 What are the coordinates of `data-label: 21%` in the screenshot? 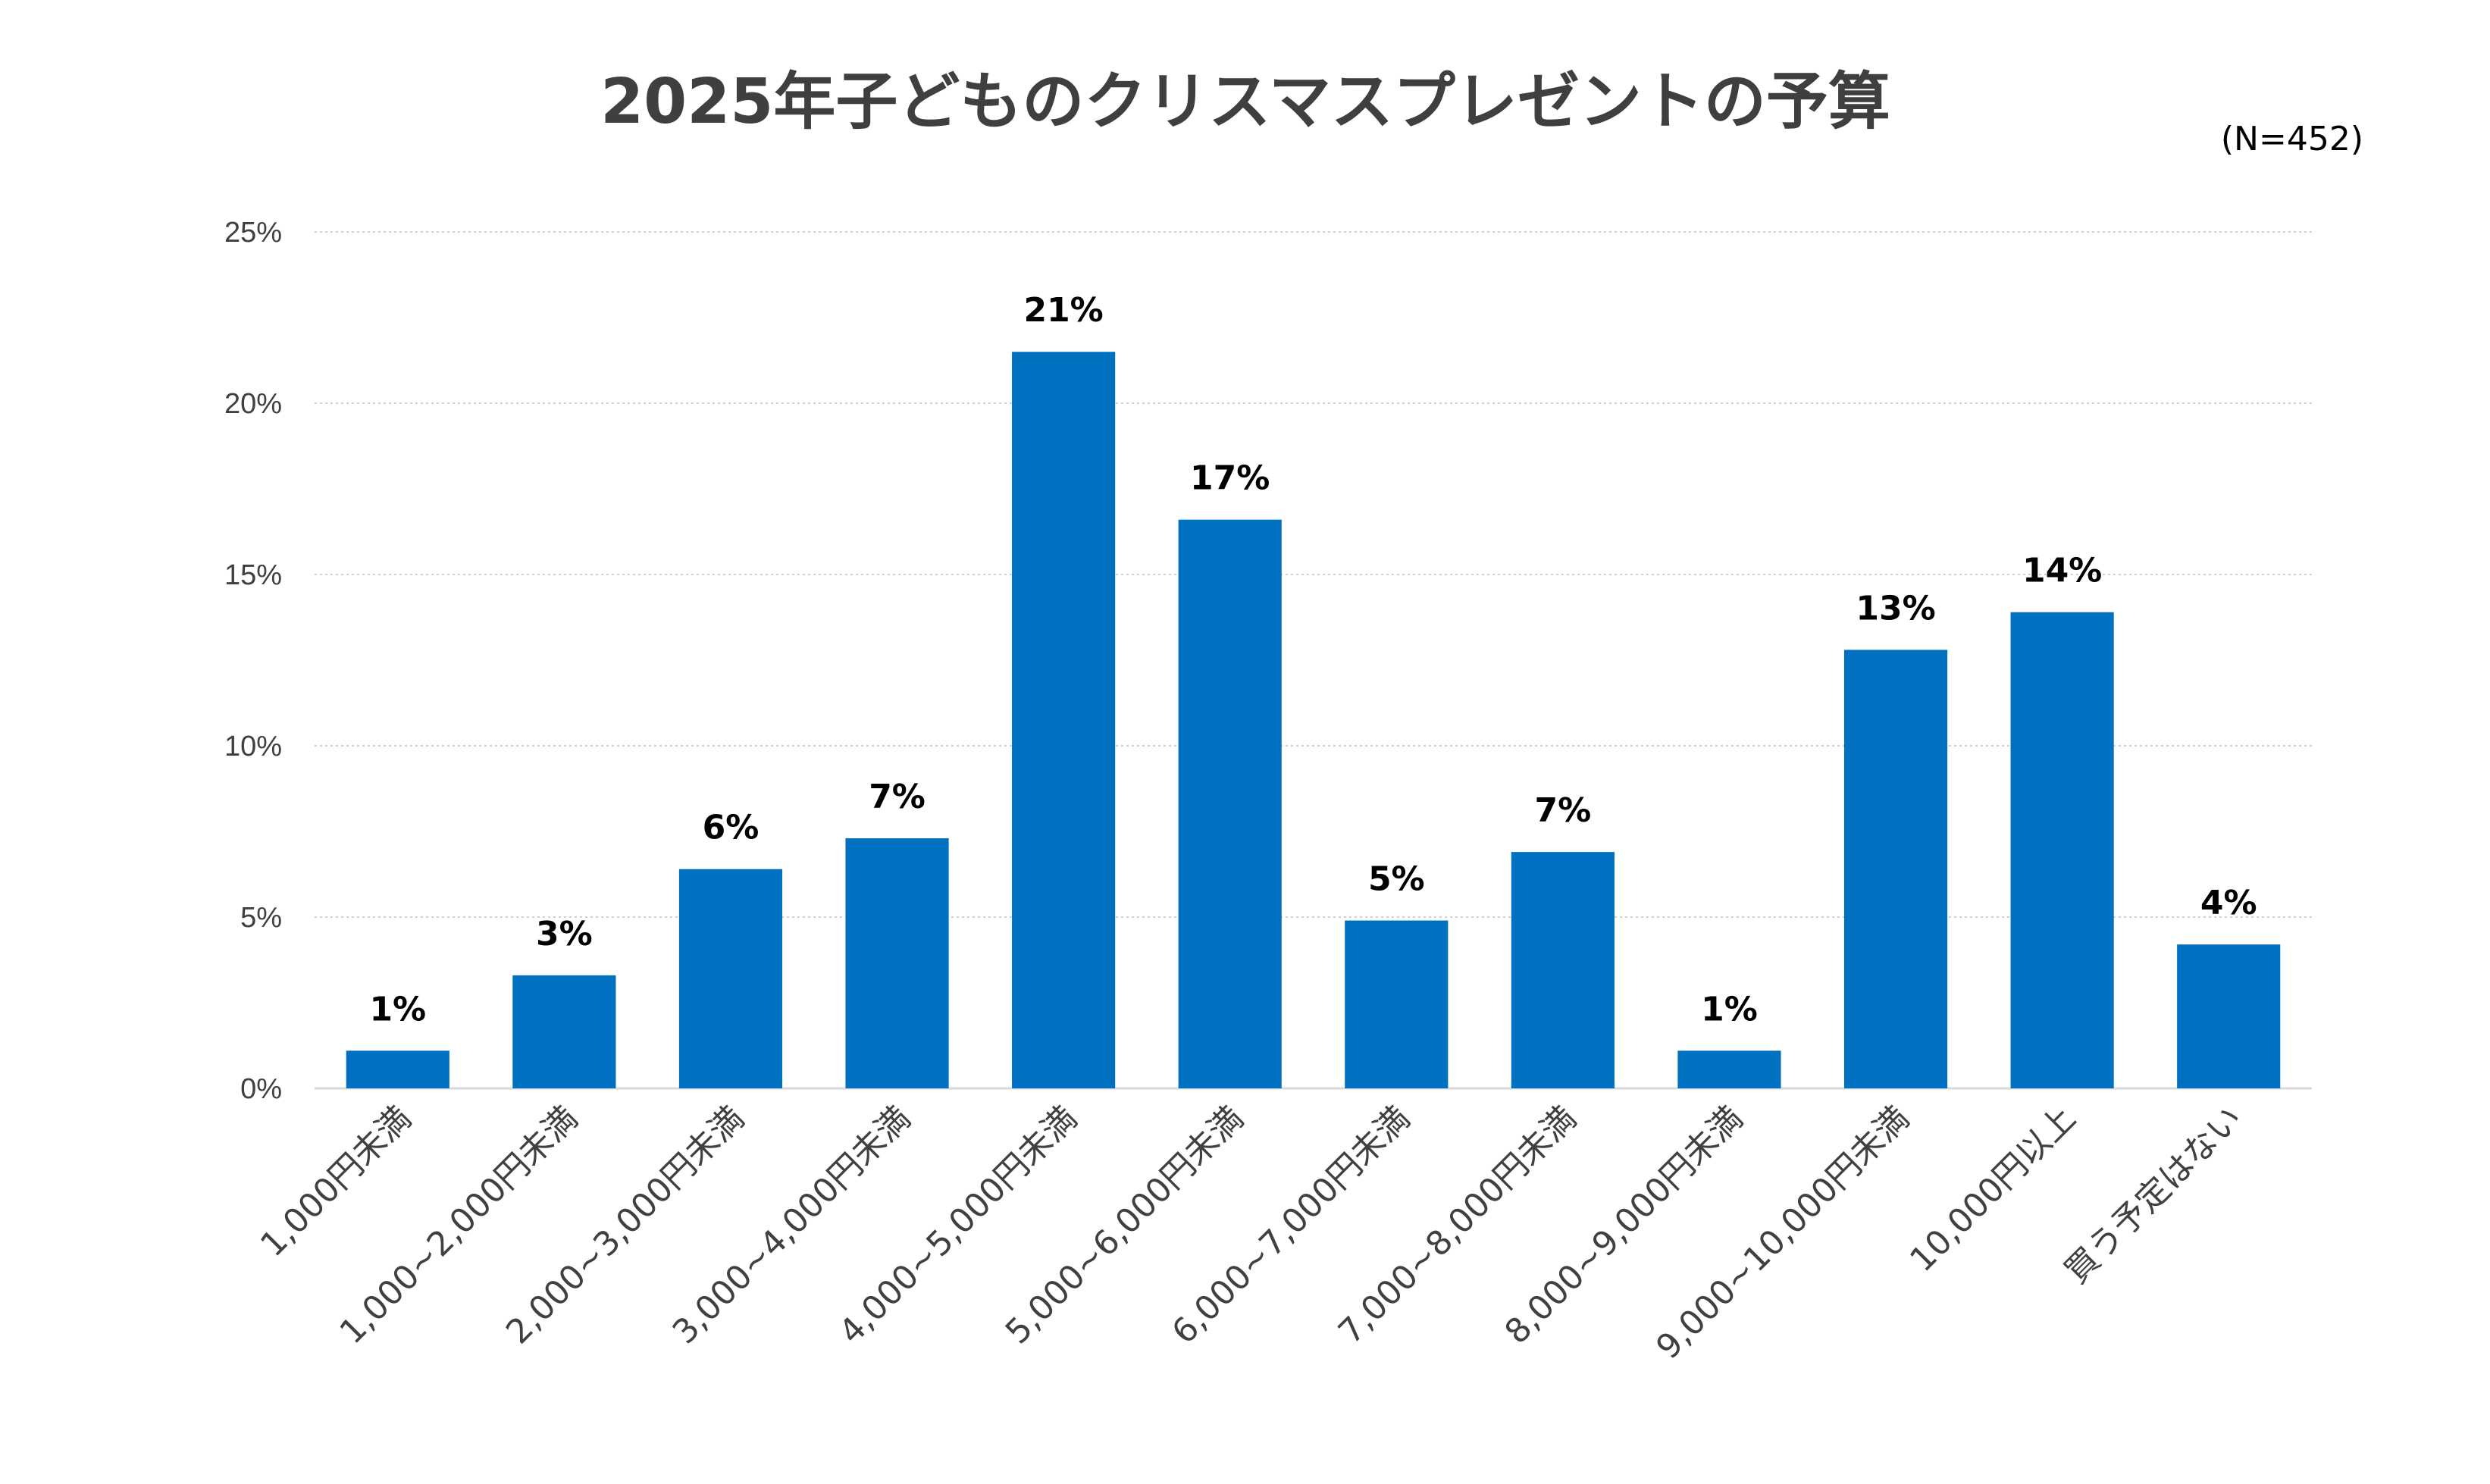 It's located at (1063, 310).